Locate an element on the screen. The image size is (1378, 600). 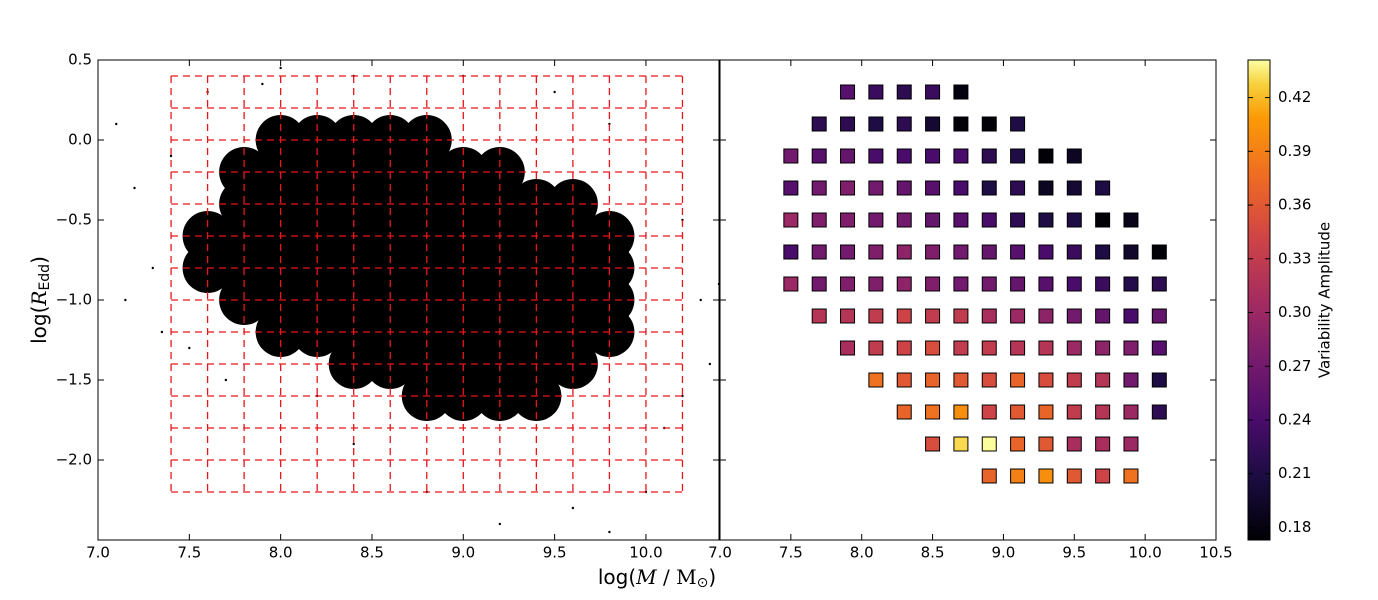
x-tick-label: 10.5 is located at coordinates (1215, 553).